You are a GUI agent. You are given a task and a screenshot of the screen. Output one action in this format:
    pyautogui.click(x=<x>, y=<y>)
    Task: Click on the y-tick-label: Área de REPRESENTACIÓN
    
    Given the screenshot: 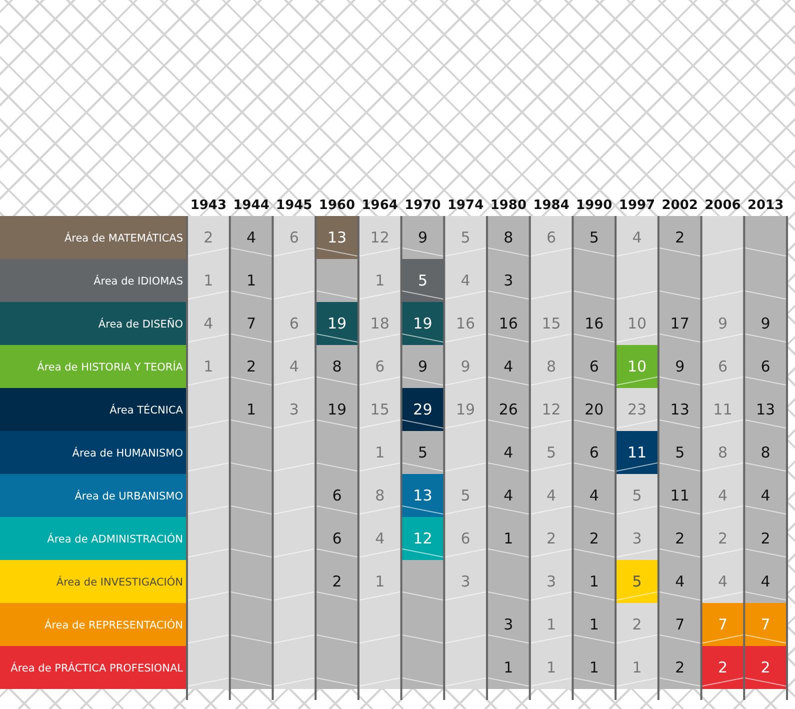 What is the action you would take?
    pyautogui.click(x=113, y=625)
    